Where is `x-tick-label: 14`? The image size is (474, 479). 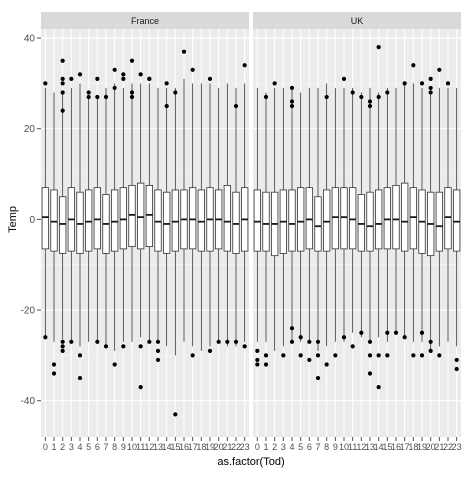
x-tick-label: 14 is located at coordinates (167, 447).